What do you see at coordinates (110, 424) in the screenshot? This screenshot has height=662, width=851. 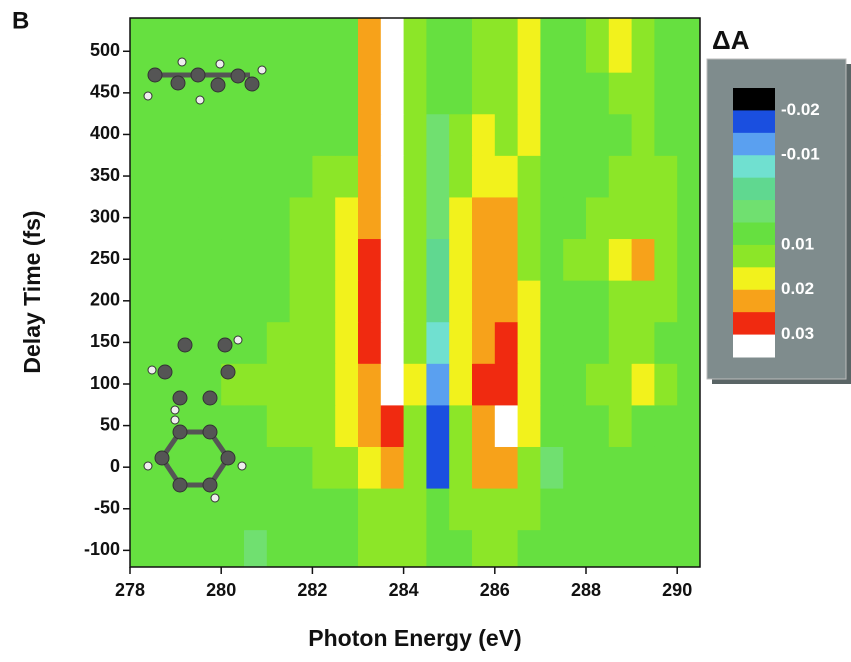 I see `y-tick-label: 50` at bounding box center [110, 424].